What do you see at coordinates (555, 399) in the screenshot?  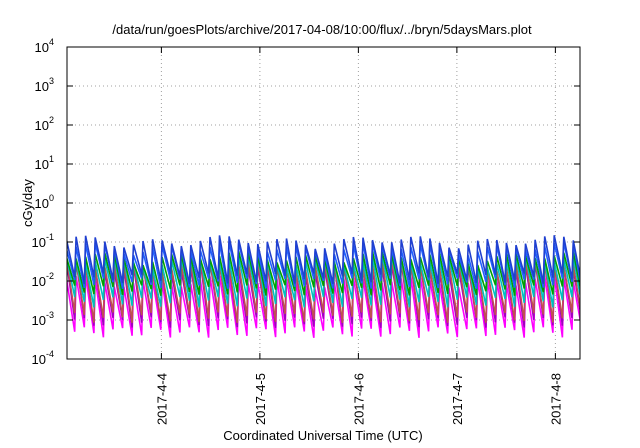 I see `x-tick-label: 2017-4-8` at bounding box center [555, 399].